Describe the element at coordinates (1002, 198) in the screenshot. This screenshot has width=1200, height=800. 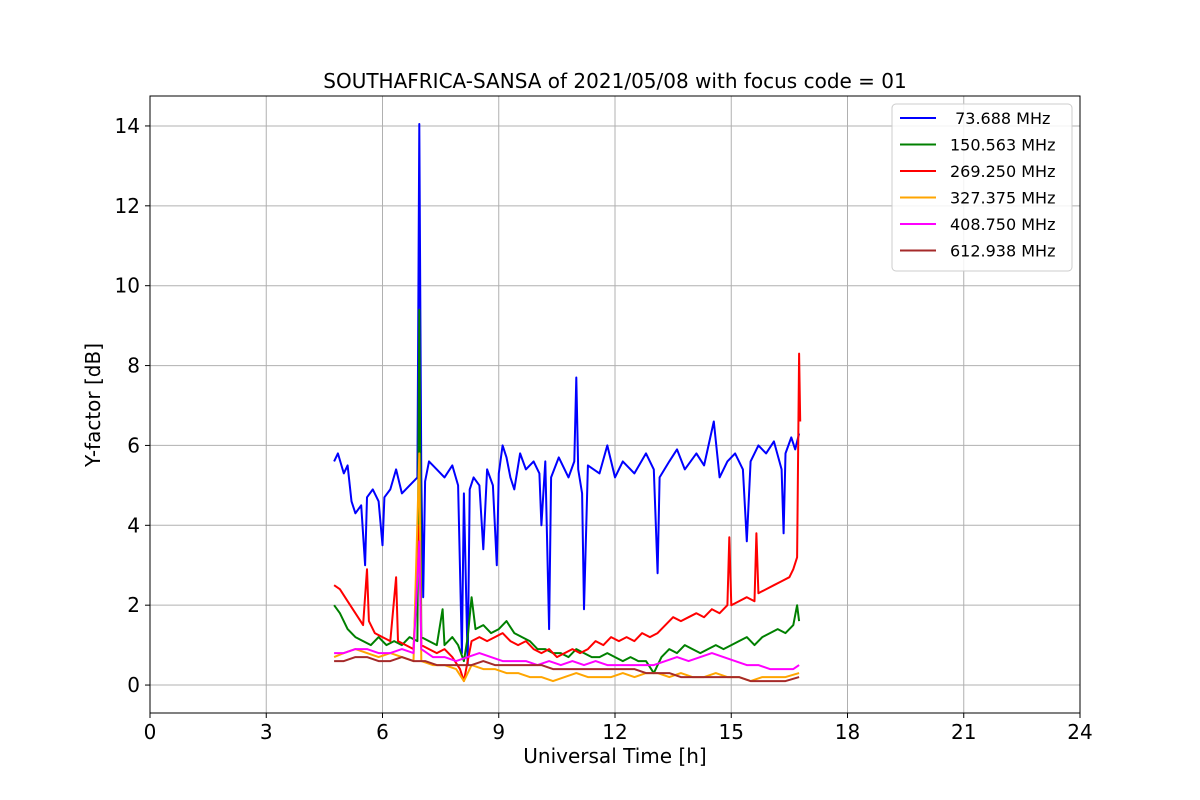
I see `legend-label: 327.375 MHz` at that location.